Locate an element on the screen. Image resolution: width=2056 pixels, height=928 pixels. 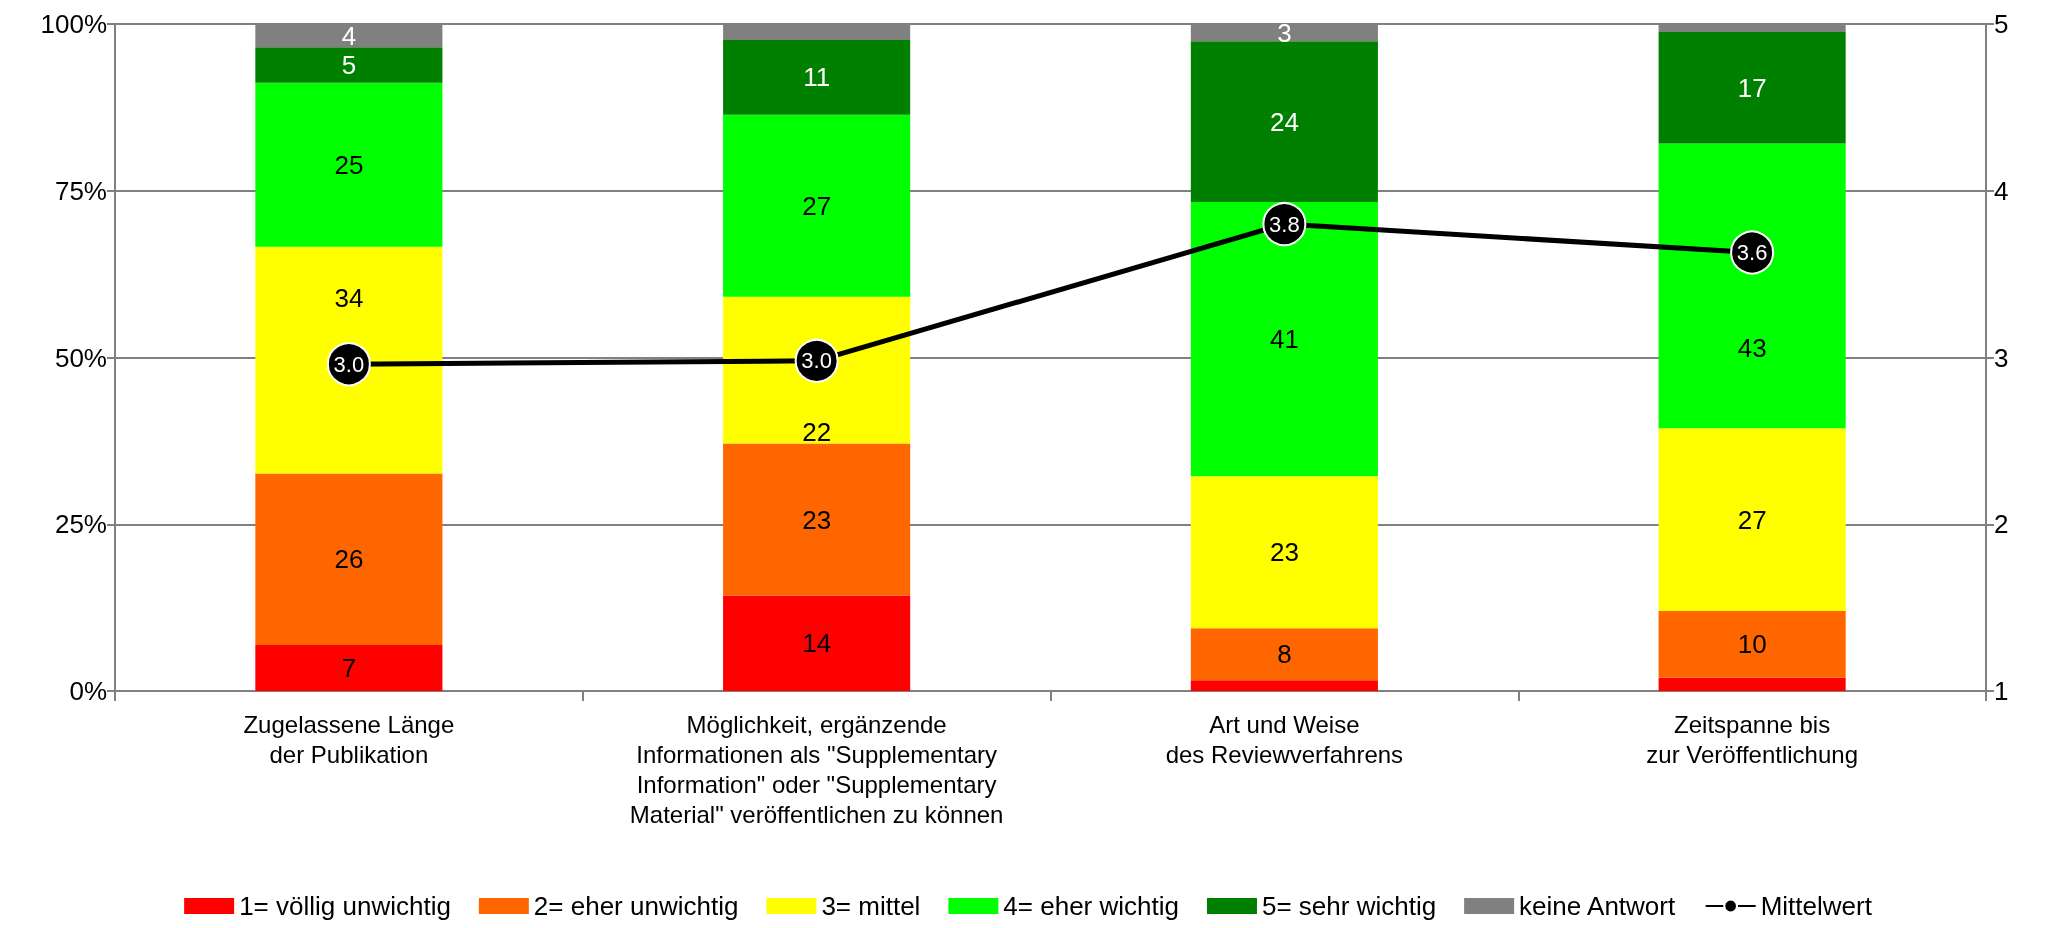
data-label: 10 is located at coordinates (1752, 644).